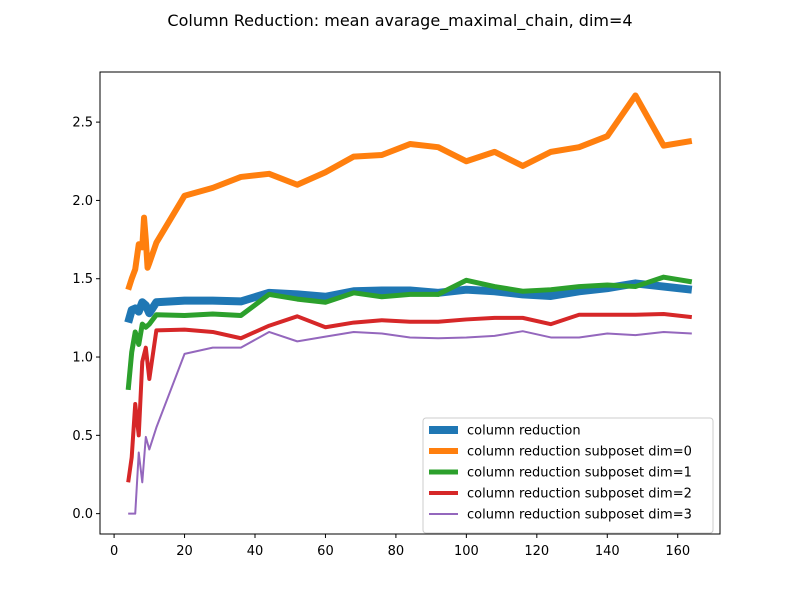 This screenshot has width=800, height=600. What do you see at coordinates (579, 515) in the screenshot?
I see `legend-label-4: column reduction subposet dim=3` at bounding box center [579, 515].